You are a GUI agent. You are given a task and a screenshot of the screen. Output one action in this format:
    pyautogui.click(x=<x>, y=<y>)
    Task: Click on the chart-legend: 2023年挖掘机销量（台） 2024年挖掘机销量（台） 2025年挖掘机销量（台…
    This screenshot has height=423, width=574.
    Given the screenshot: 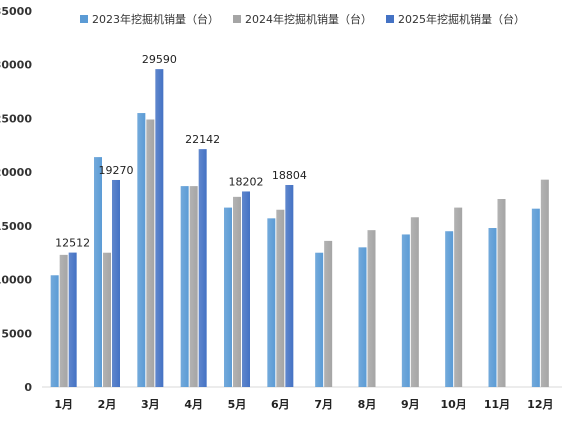 What is the action you would take?
    pyautogui.click(x=302, y=19)
    